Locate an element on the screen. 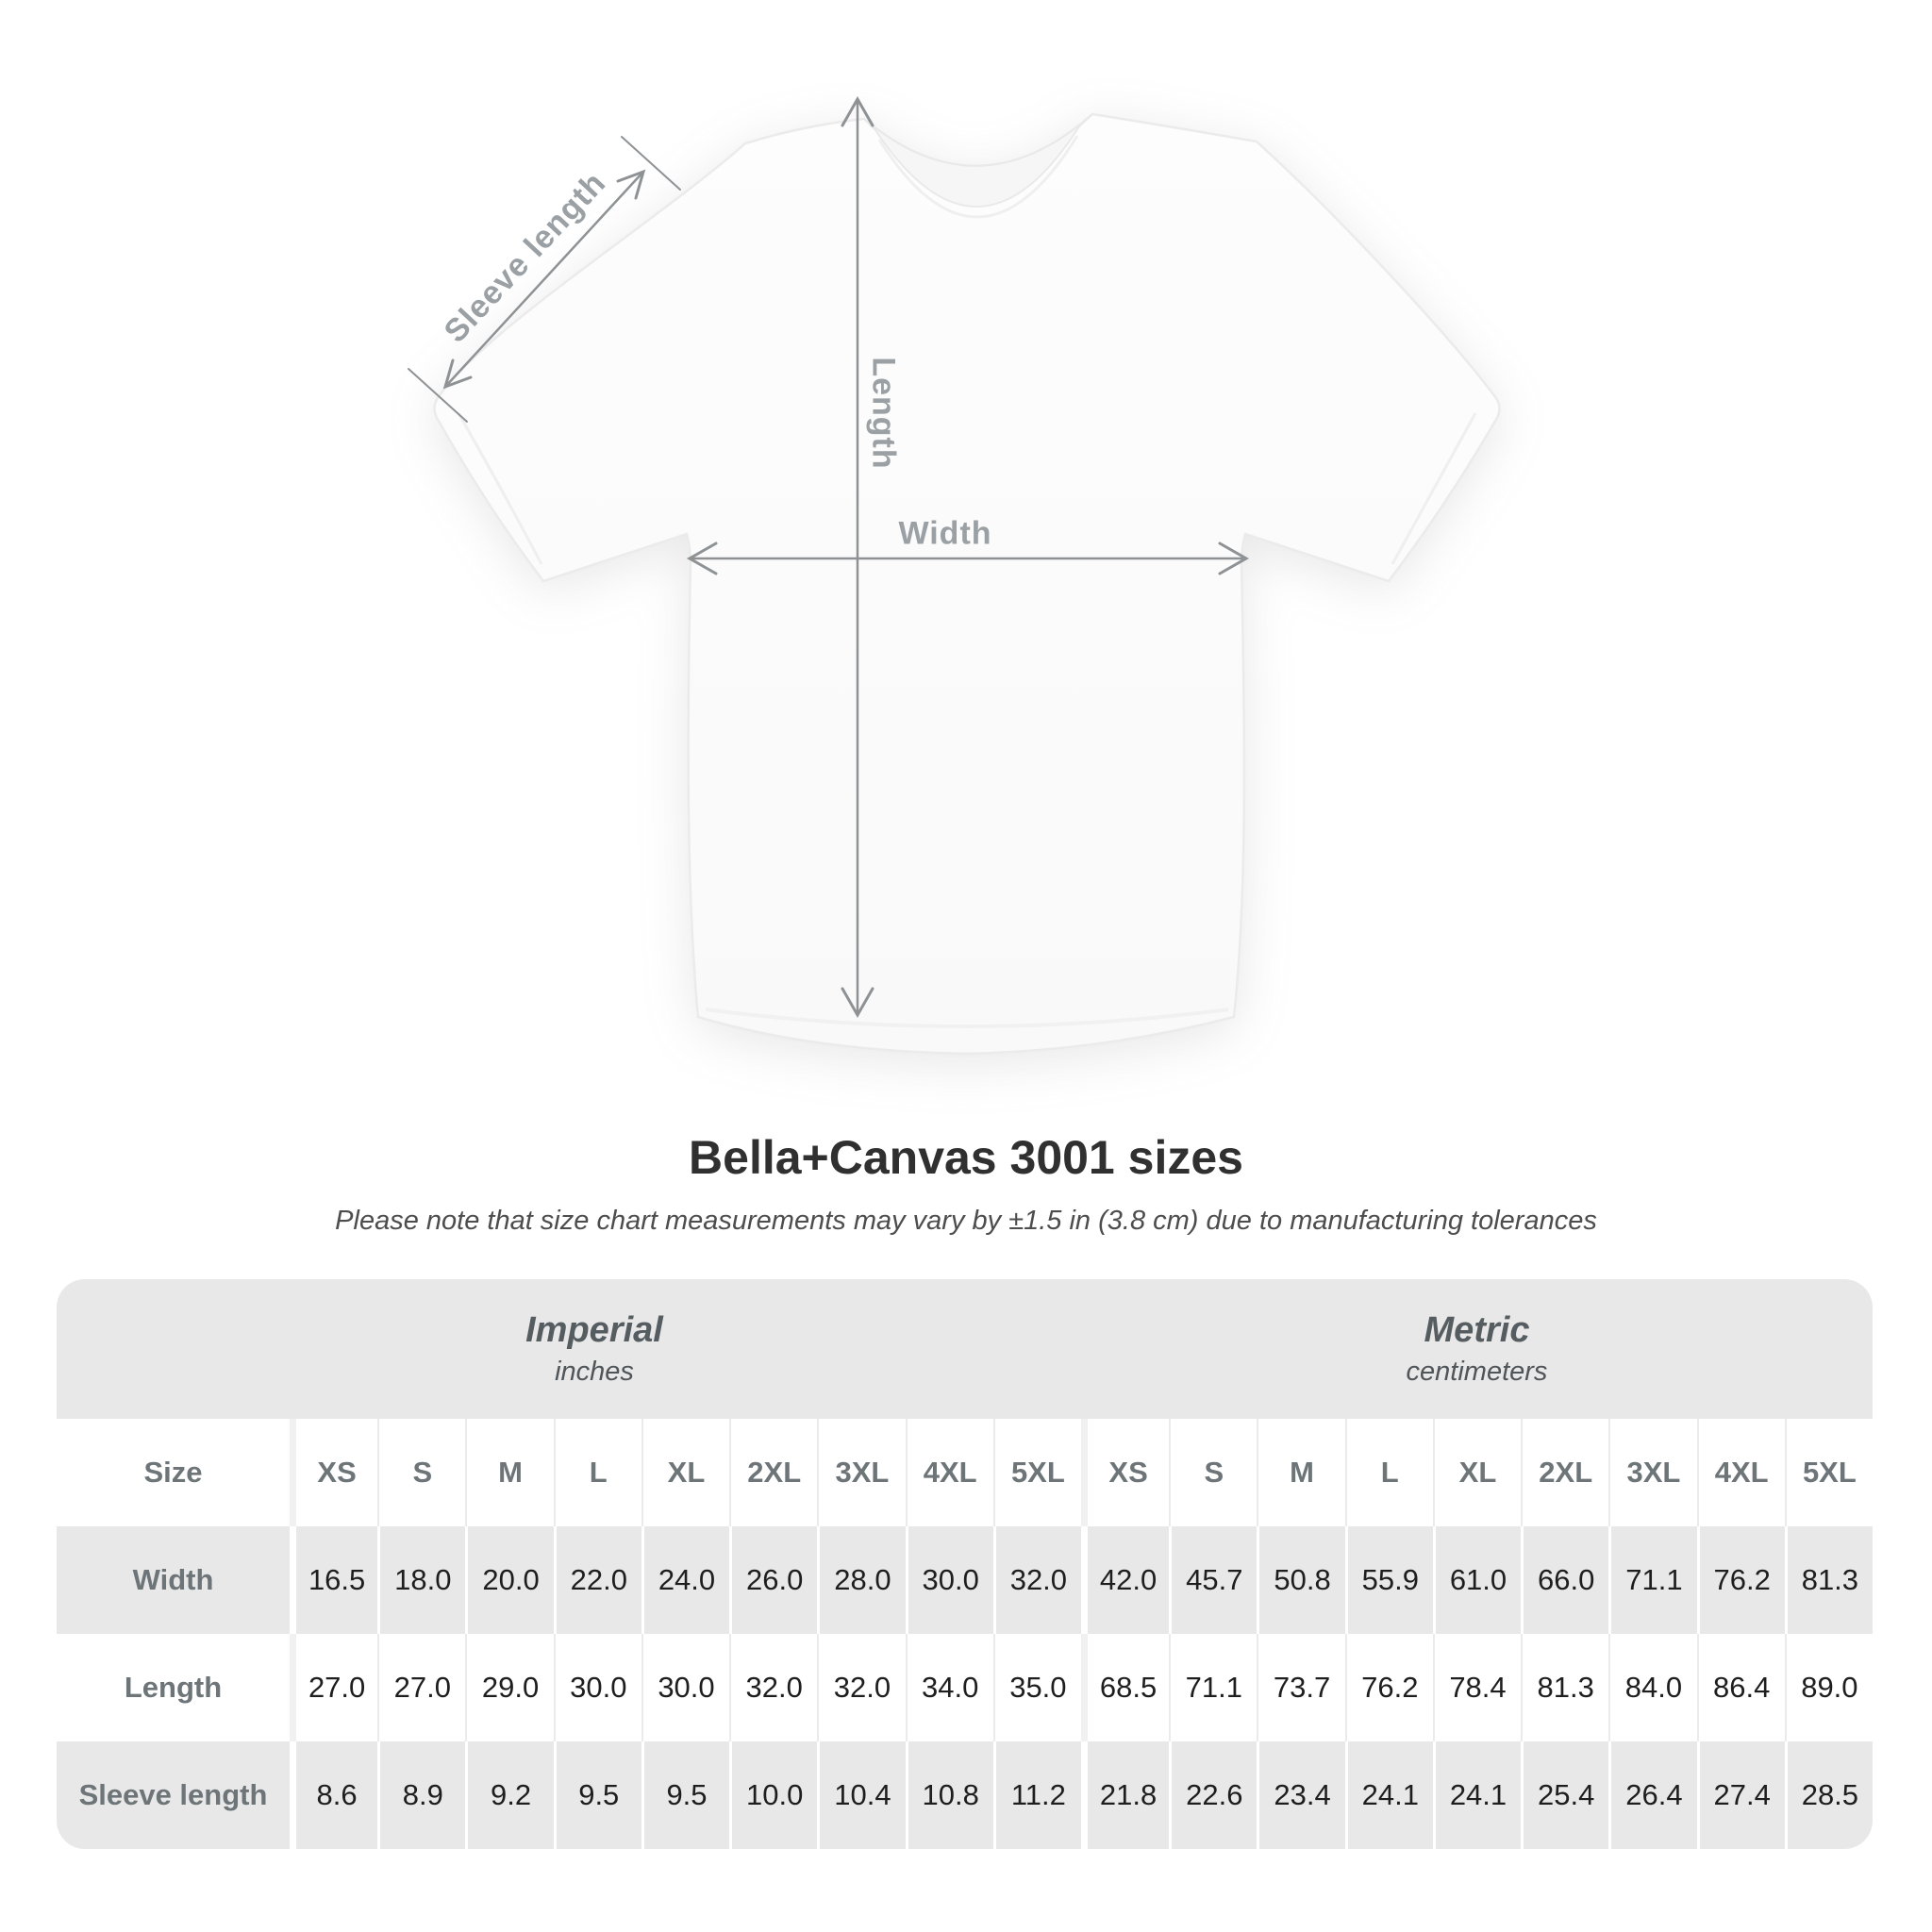  width-label: Width is located at coordinates (945, 534).